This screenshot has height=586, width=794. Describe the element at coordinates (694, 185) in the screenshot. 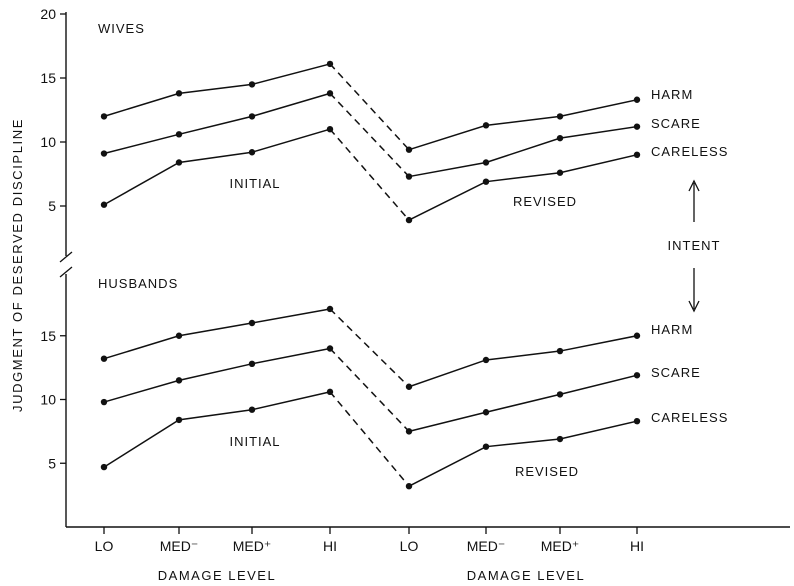

I see `intent-arrow-head-up` at that location.